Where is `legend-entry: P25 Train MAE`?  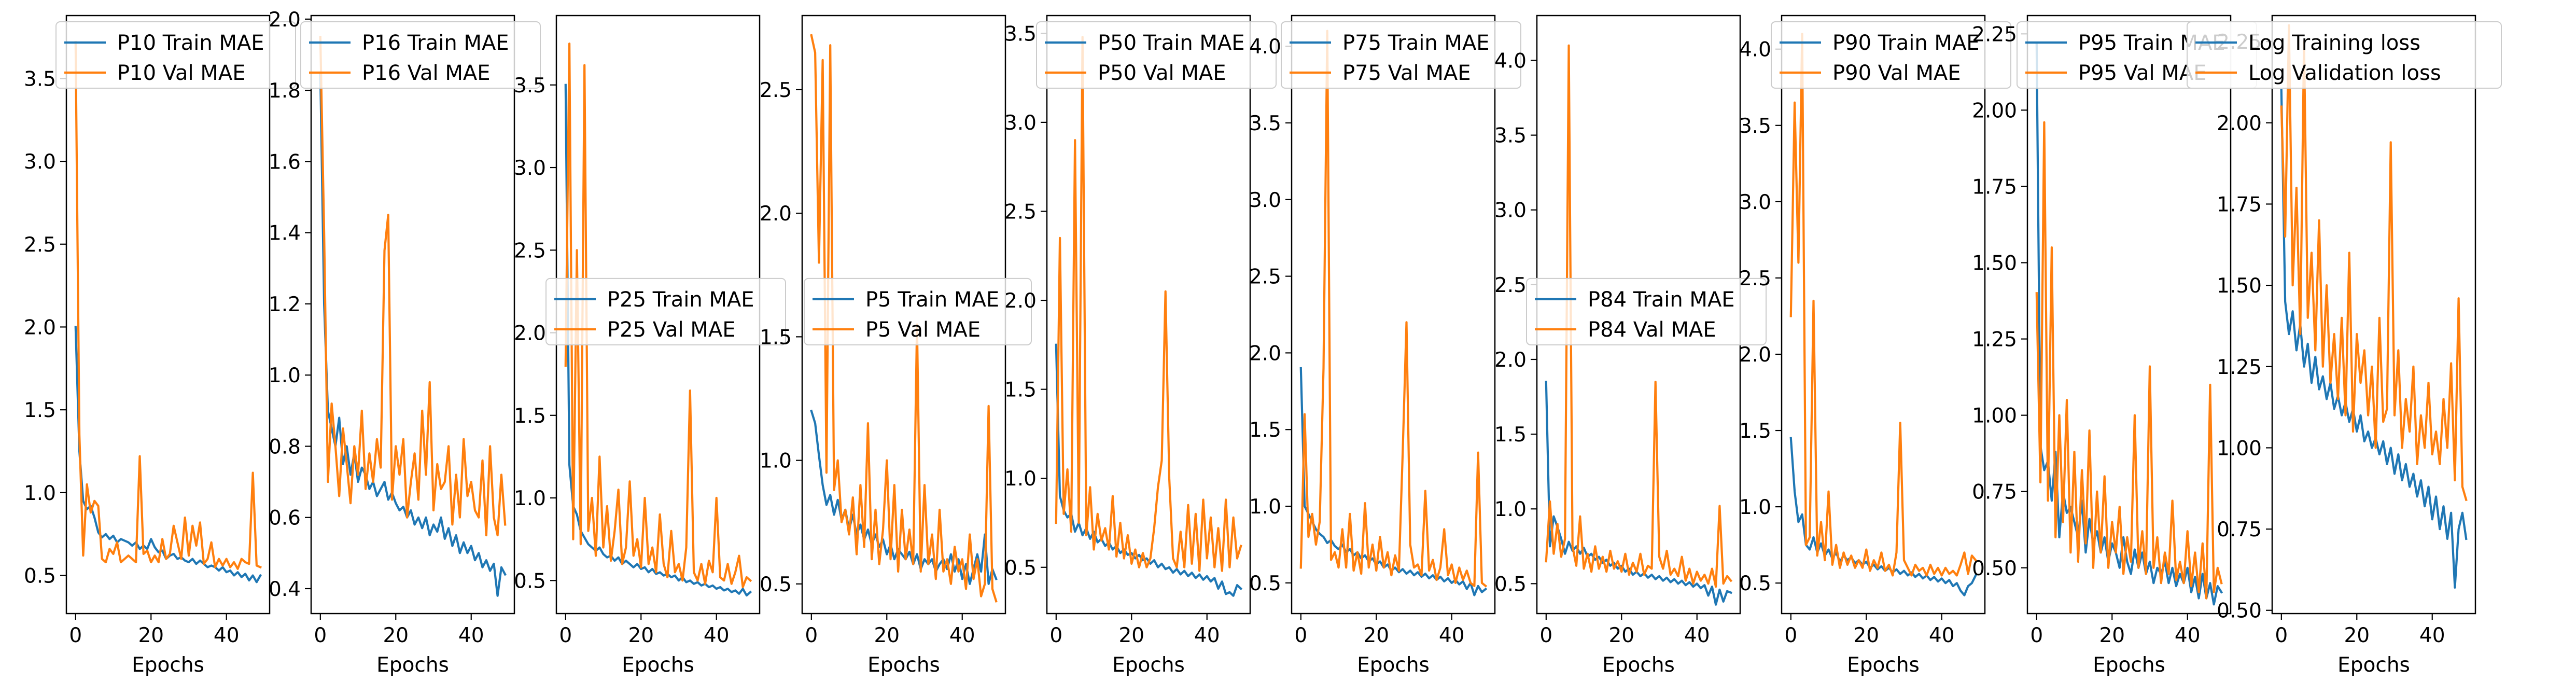
legend-entry: P25 Train MAE is located at coordinates (680, 300).